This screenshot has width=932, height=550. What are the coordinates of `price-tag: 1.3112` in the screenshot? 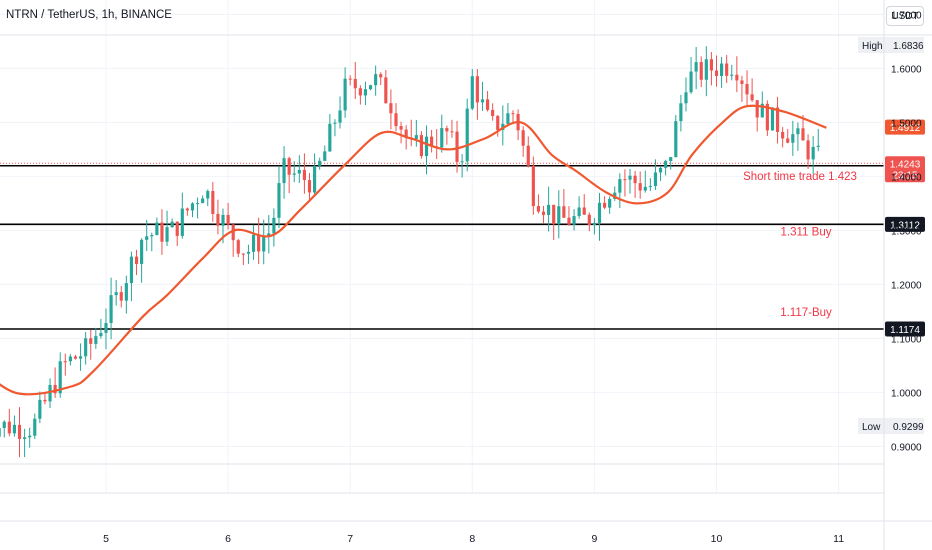 It's located at (905, 224).